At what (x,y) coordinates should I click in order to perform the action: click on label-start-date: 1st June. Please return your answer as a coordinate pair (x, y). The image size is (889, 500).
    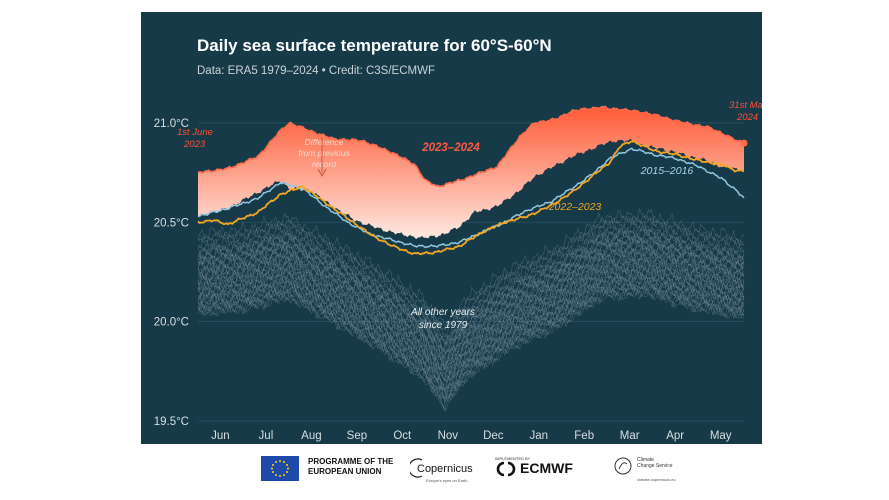
    Looking at the image, I should click on (195, 132).